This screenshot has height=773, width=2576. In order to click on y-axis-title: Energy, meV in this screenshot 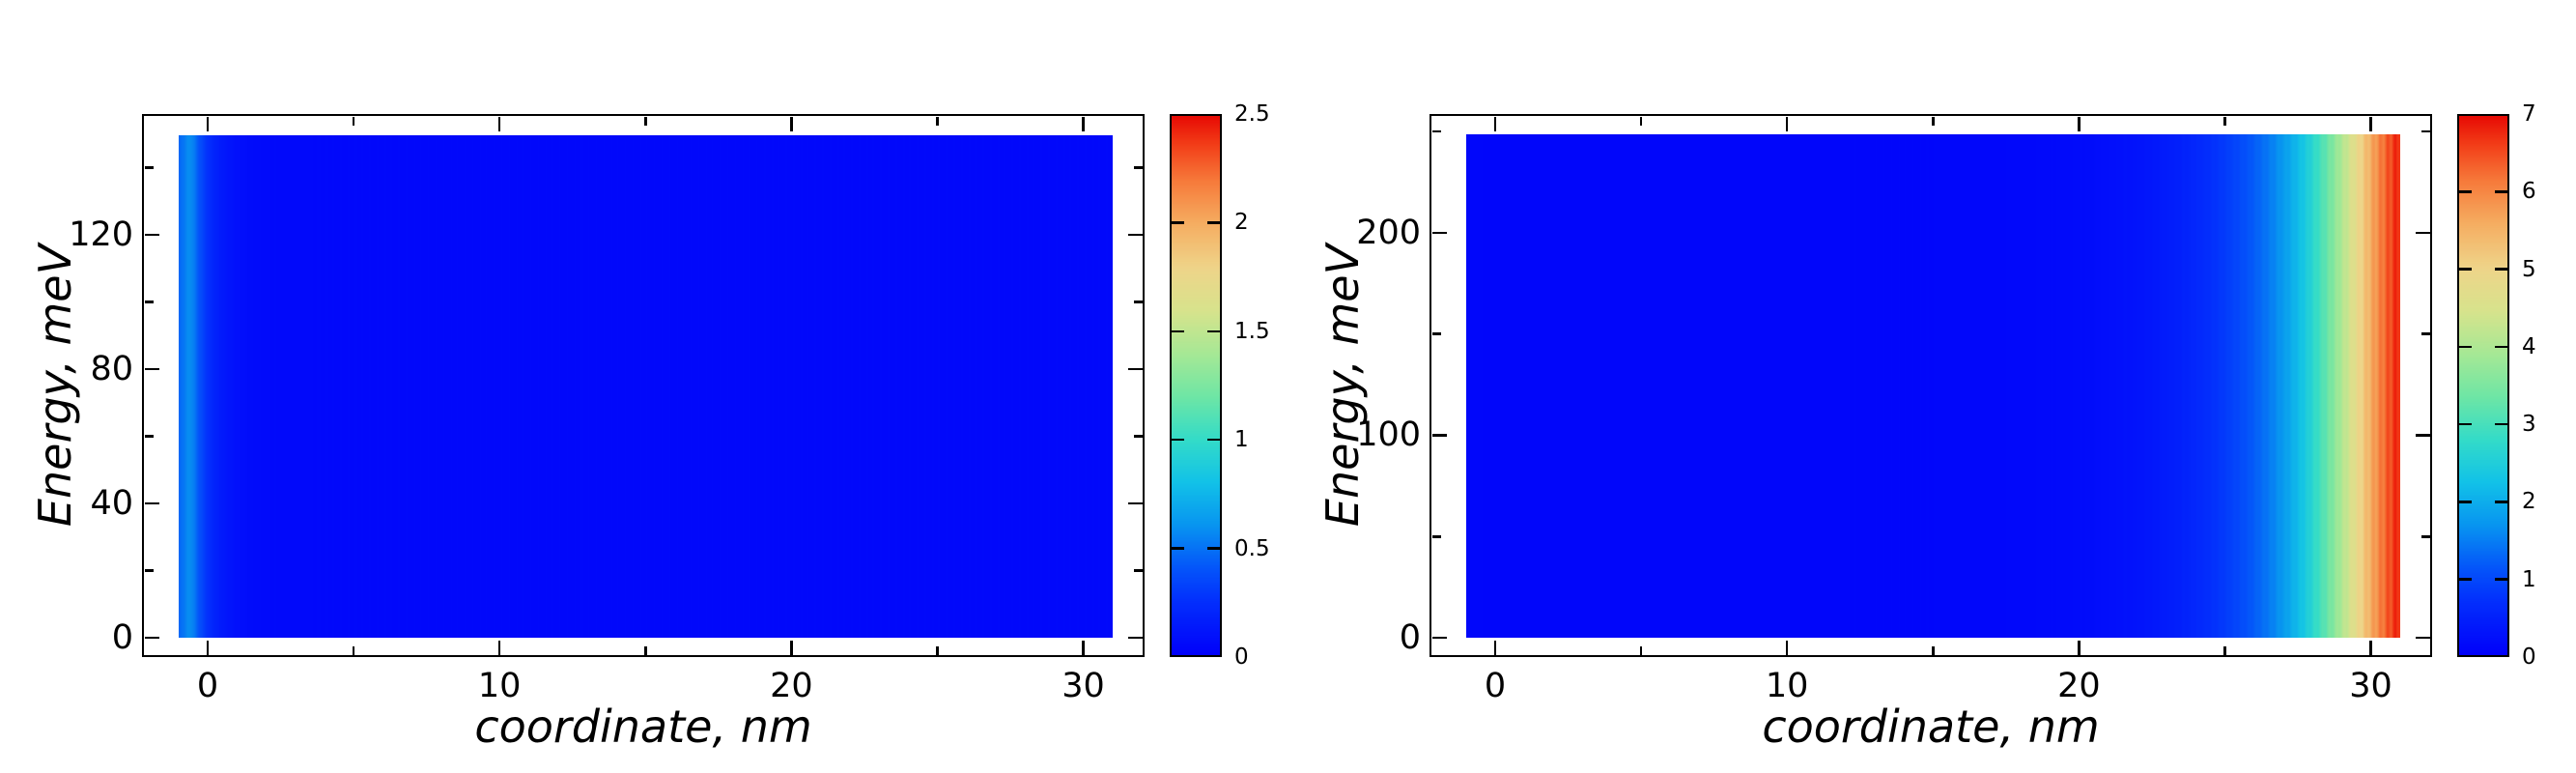, I will do `click(1342, 386)`.